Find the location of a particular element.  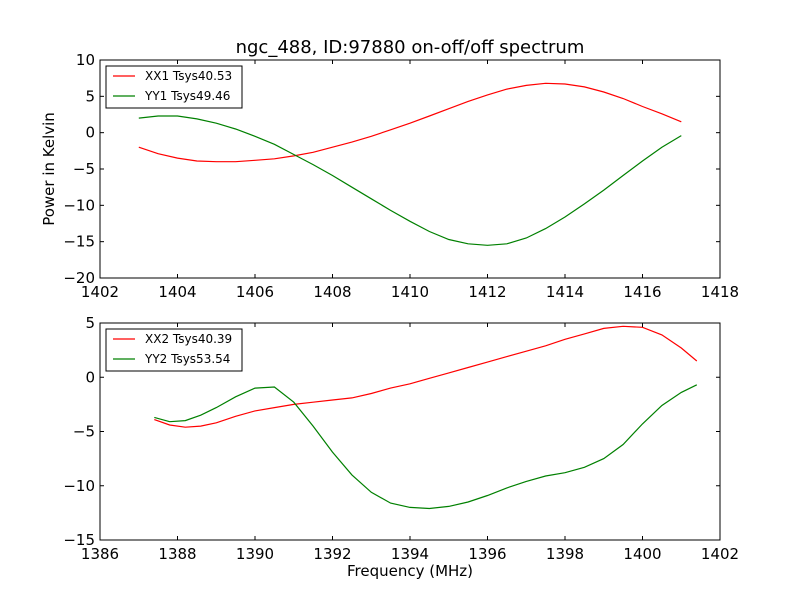

bottom-x-tick-label: 1388 is located at coordinates (177, 554).